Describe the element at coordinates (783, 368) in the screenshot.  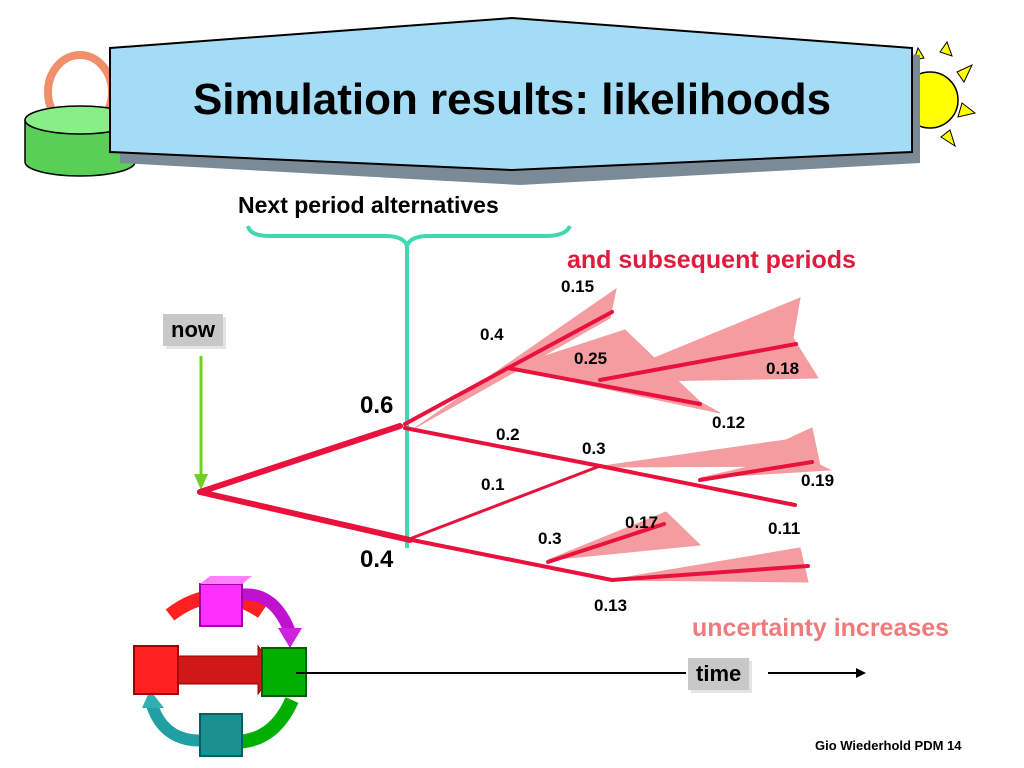
I see `prob-018: 0.18` at that location.